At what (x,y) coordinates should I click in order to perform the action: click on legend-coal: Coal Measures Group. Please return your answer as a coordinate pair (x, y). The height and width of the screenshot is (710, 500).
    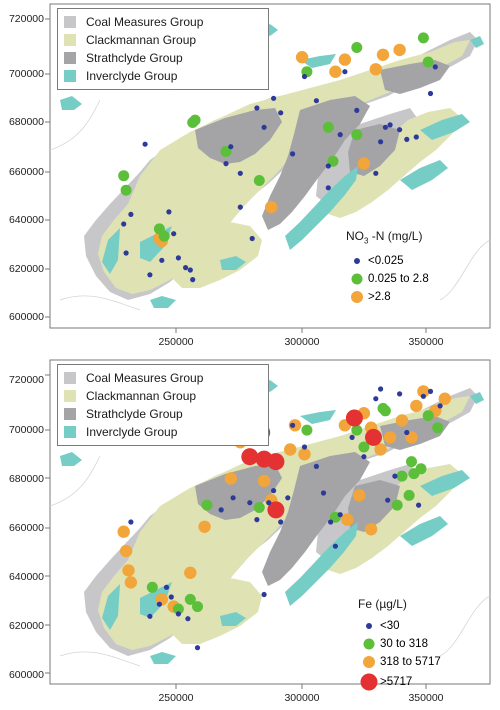
    Looking at the image, I should click on (133, 378).